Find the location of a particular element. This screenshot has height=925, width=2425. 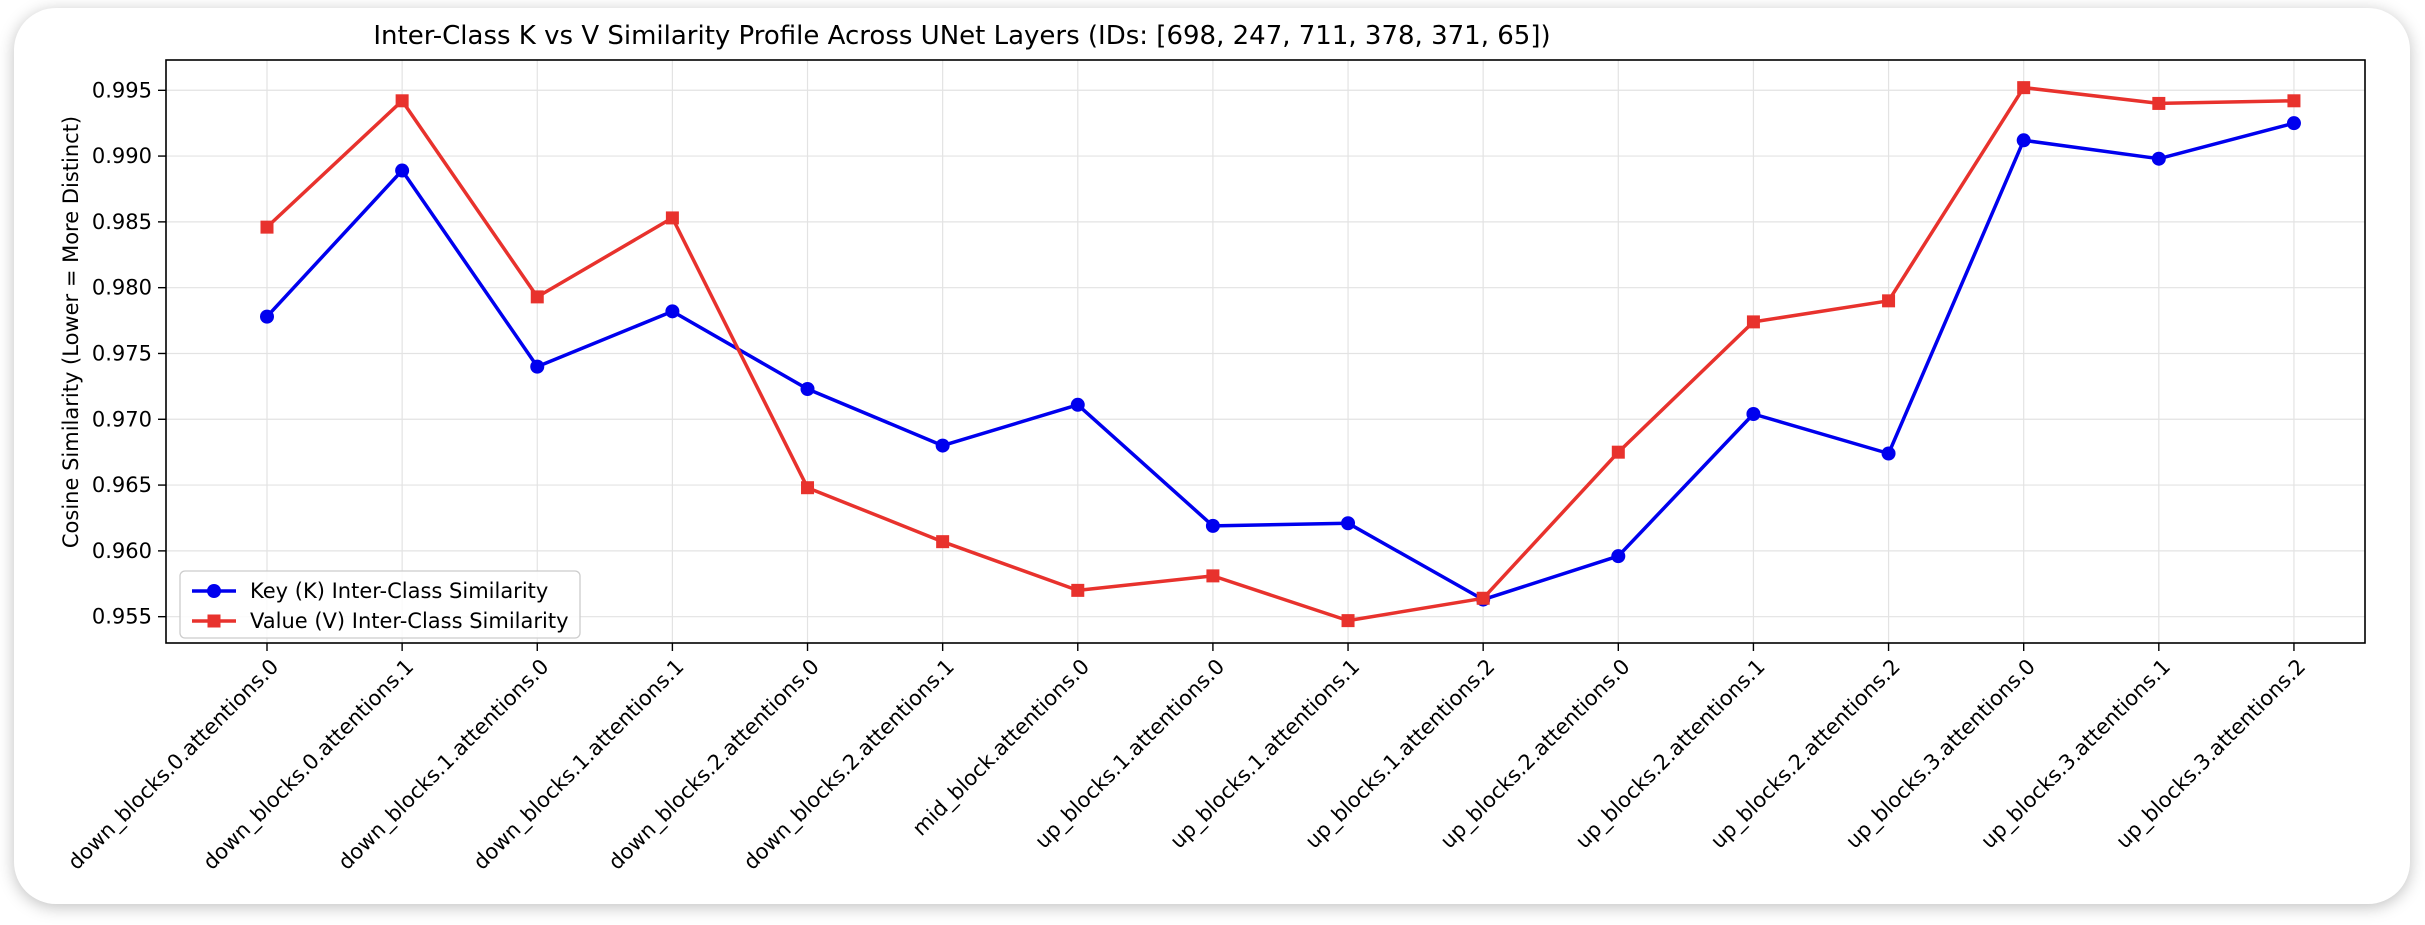

y-tick-label: 0.965 is located at coordinates (122, 485).